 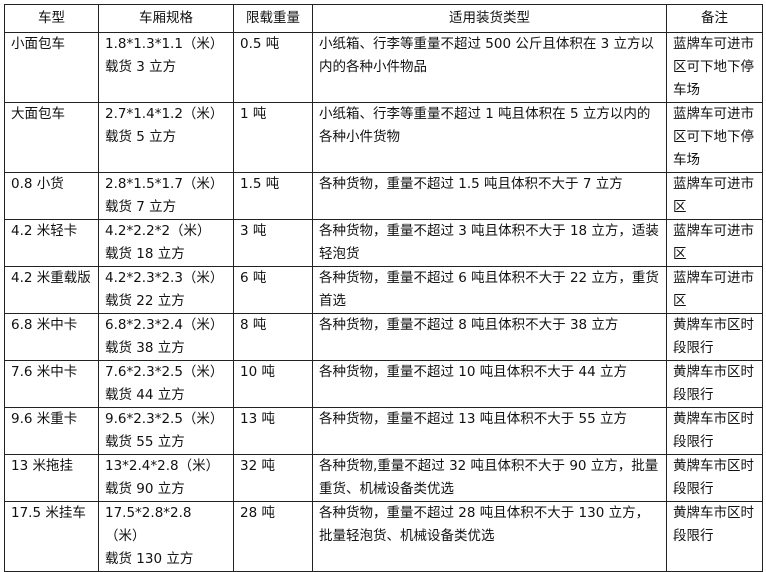 What do you see at coordinates (164, 44) in the screenshot?
I see `box-size: 1.8*1.3*1.1（米）` at bounding box center [164, 44].